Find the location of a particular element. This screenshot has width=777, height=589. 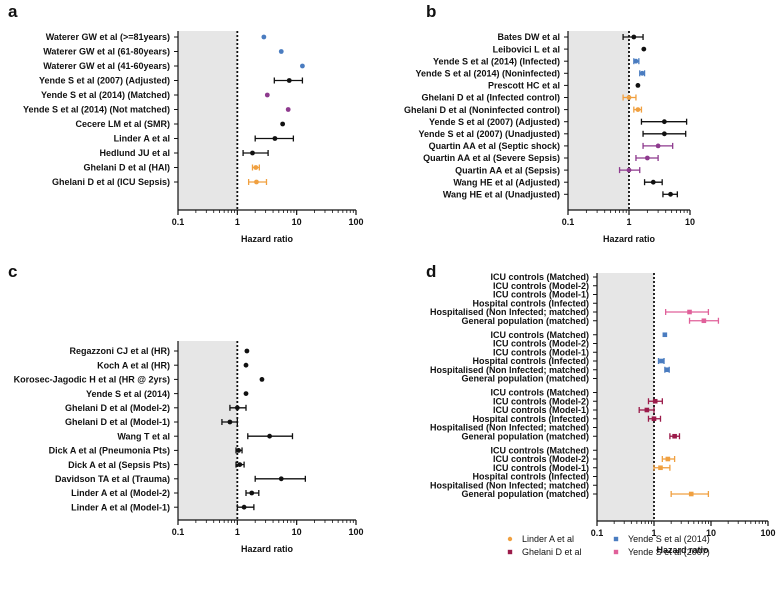

row-label: Linder A et al (Model-1) is located at coordinates (120, 507).